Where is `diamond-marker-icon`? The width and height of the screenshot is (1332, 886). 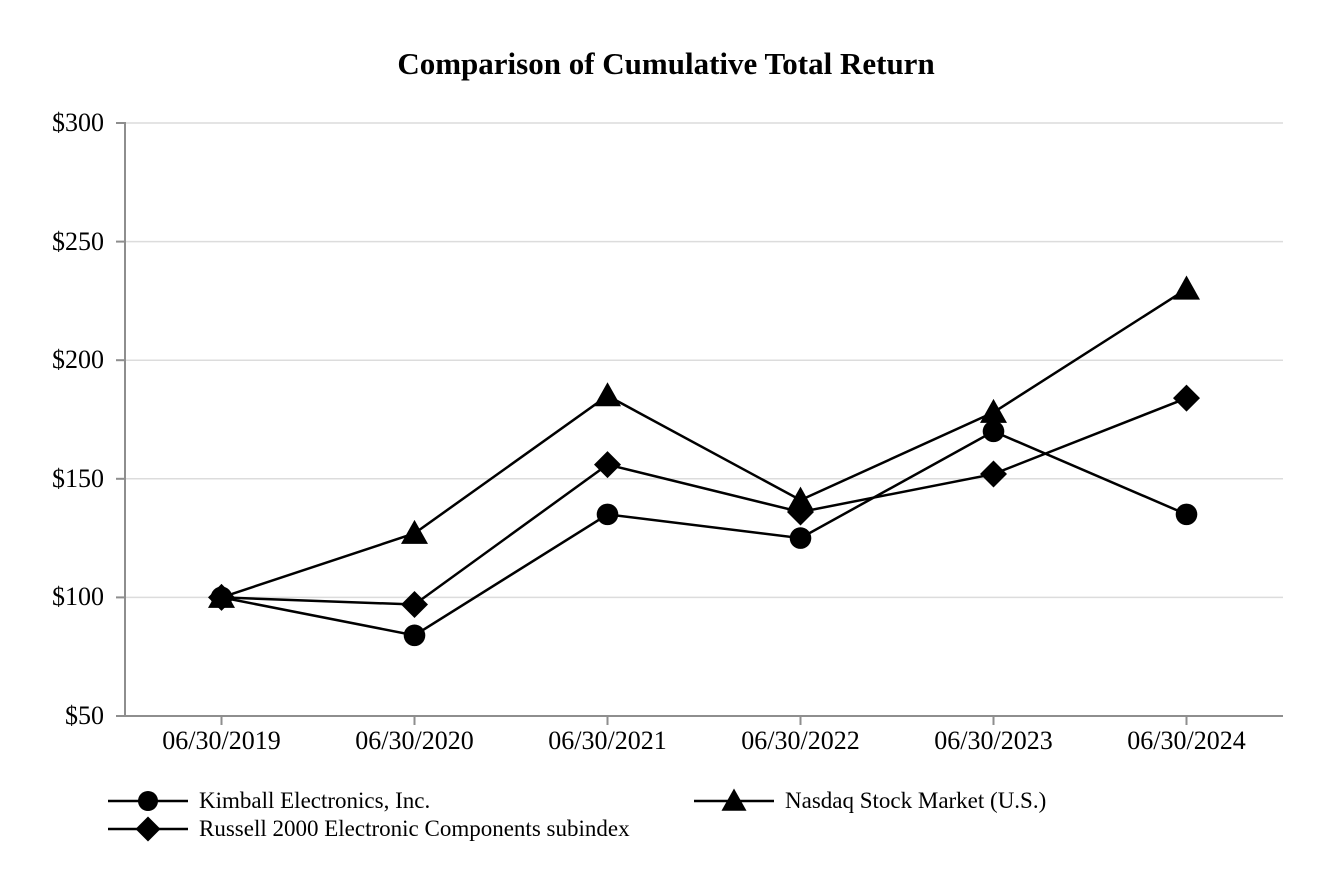 diamond-marker-icon is located at coordinates (148, 829).